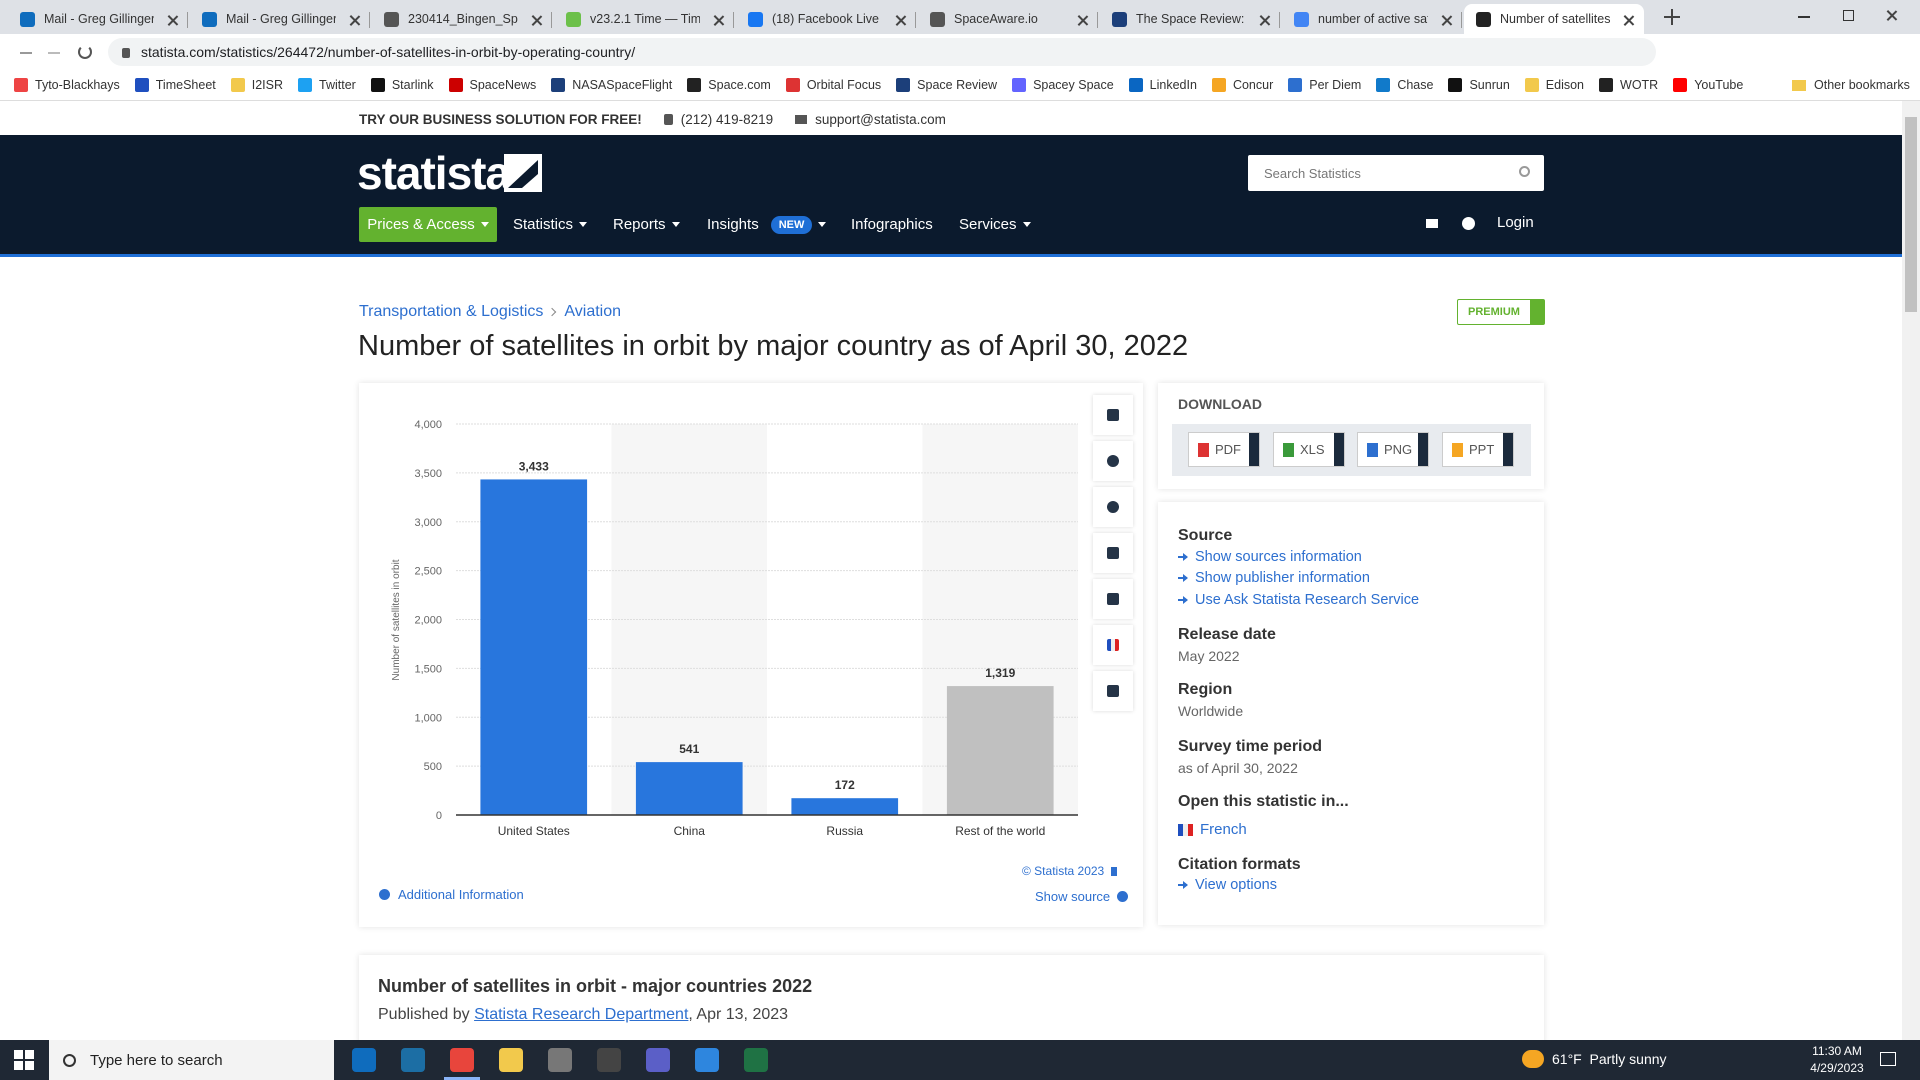 This screenshot has height=1080, width=1920. Describe the element at coordinates (611, 85) in the screenshot. I see `bookmark: NASASpaceFlight` at that location.